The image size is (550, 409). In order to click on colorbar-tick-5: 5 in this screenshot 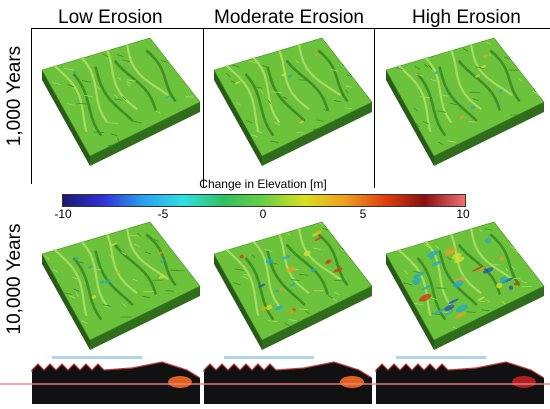, I will do `click(363, 214)`.